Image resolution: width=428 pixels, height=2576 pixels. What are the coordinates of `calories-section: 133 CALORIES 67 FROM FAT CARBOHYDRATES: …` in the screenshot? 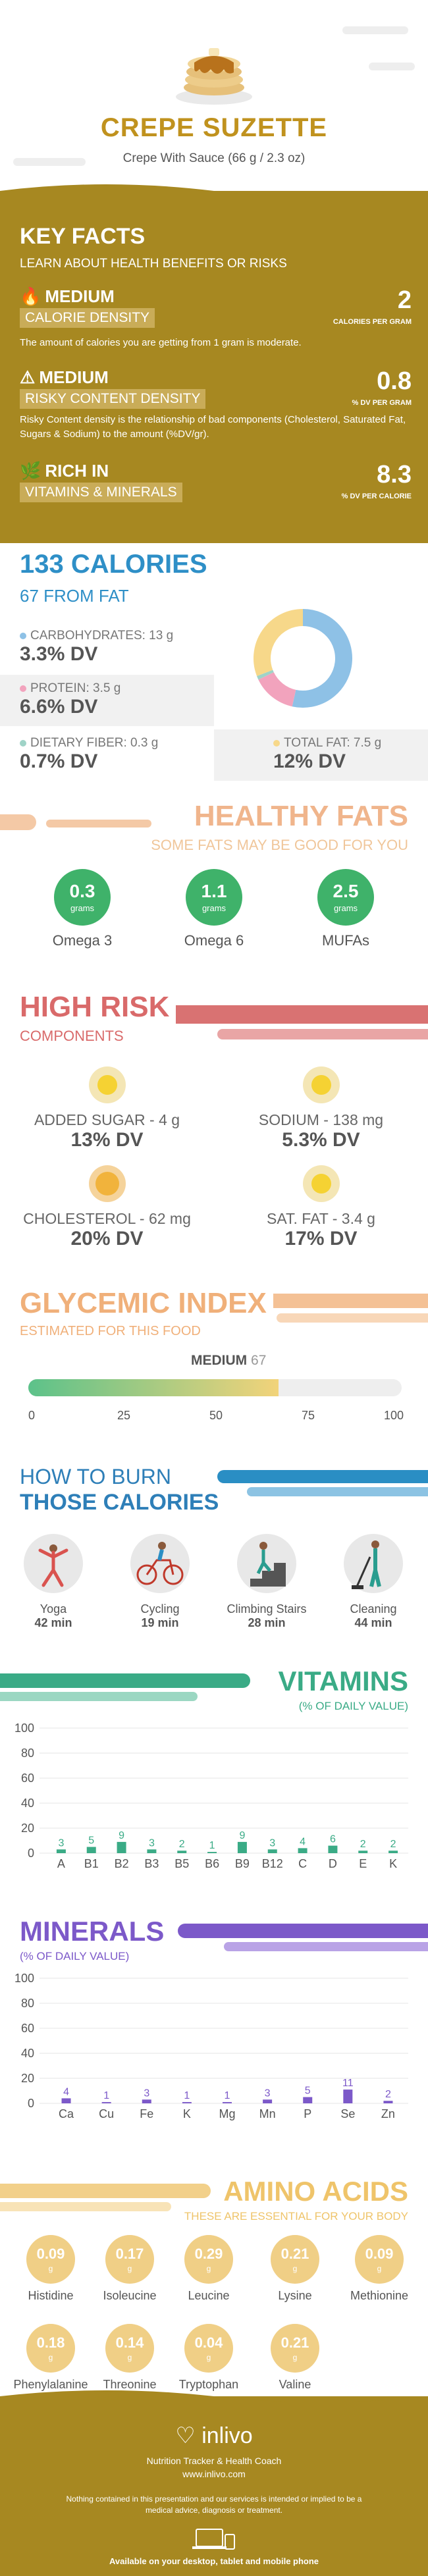 It's located at (214, 668).